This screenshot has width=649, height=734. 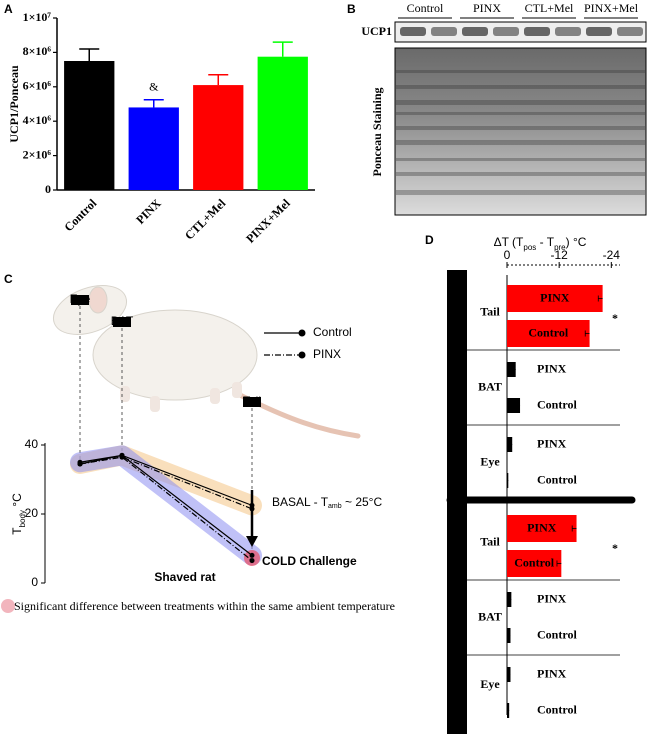 I want to click on subscript: body, so click(x=22, y=518).